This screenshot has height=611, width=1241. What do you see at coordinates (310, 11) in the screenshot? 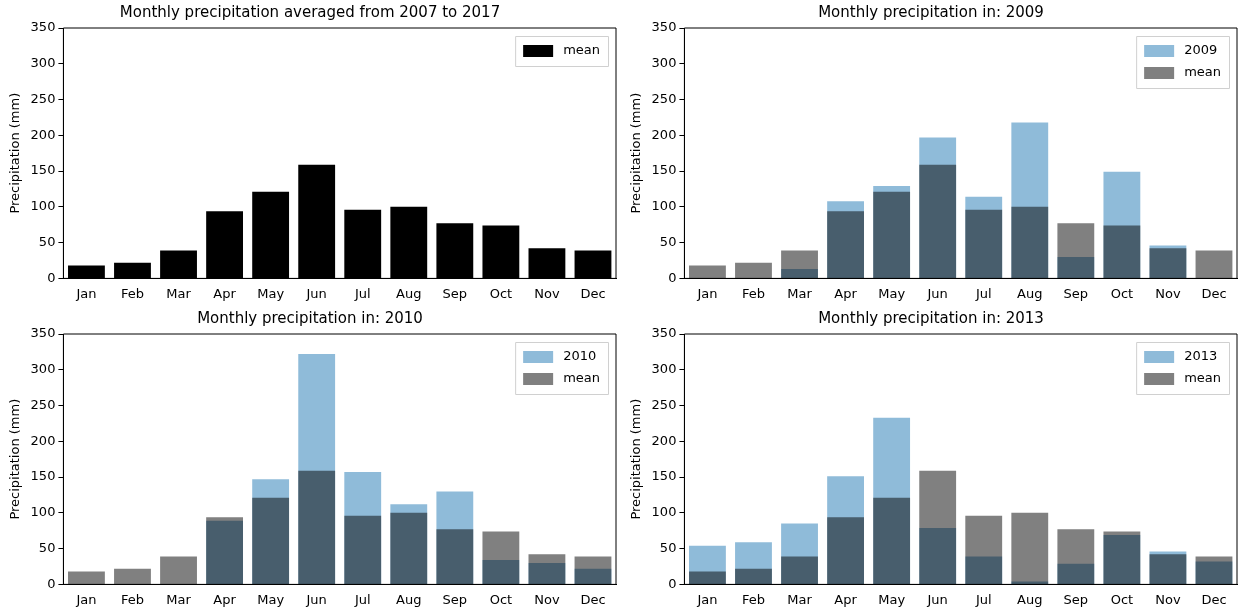
I see `chart-title: Monthly precipitation averaged from 2007 to 2017` at bounding box center [310, 11].